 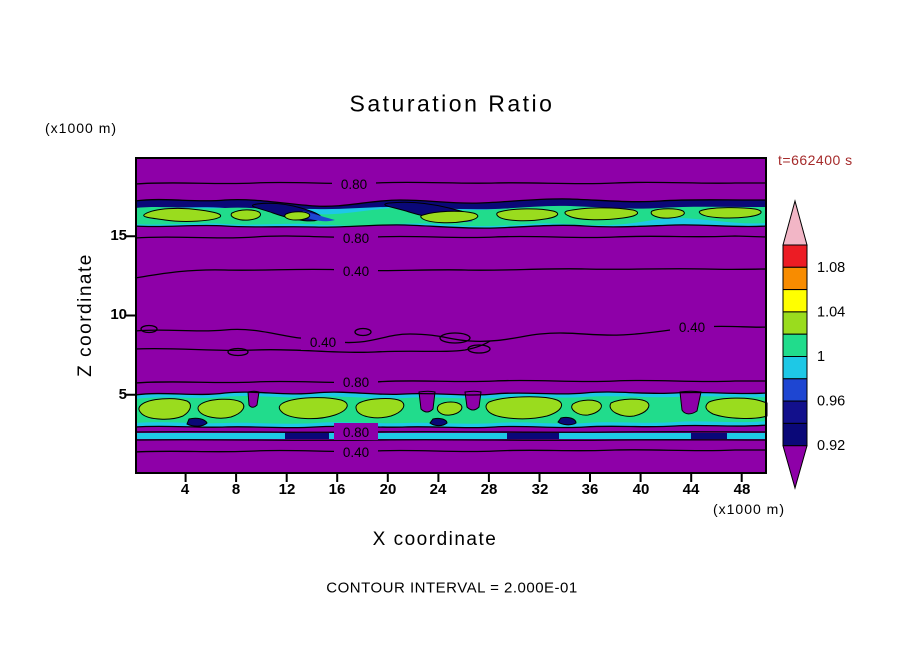 I want to click on lower-cloud-band, so click(x=451, y=409).